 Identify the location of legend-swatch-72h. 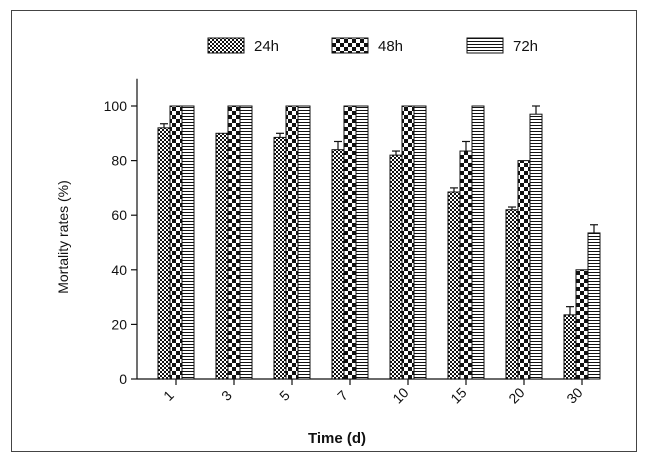
(485, 45).